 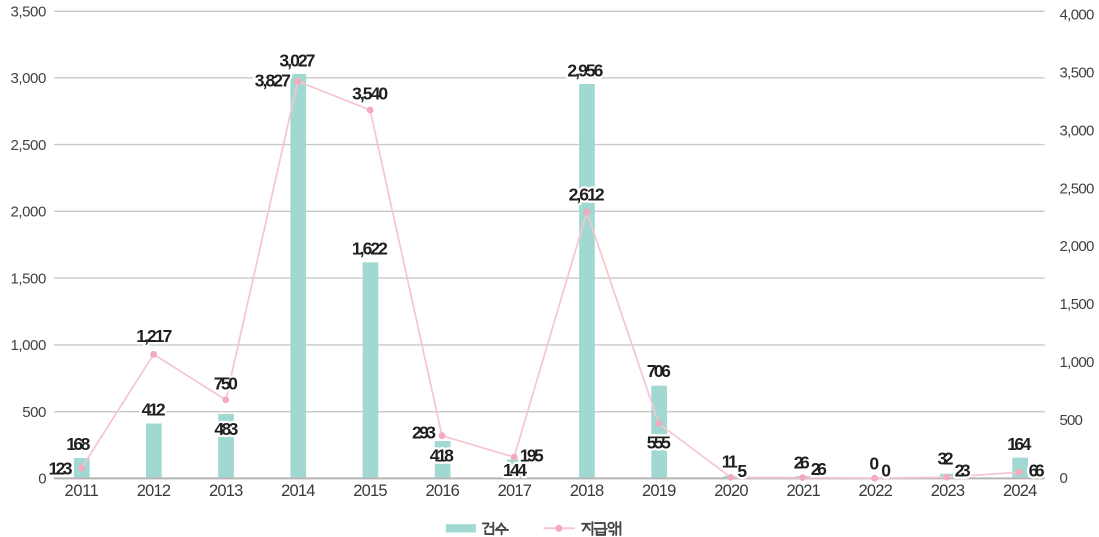 I want to click on svg-text: 750, so click(x=226, y=384).